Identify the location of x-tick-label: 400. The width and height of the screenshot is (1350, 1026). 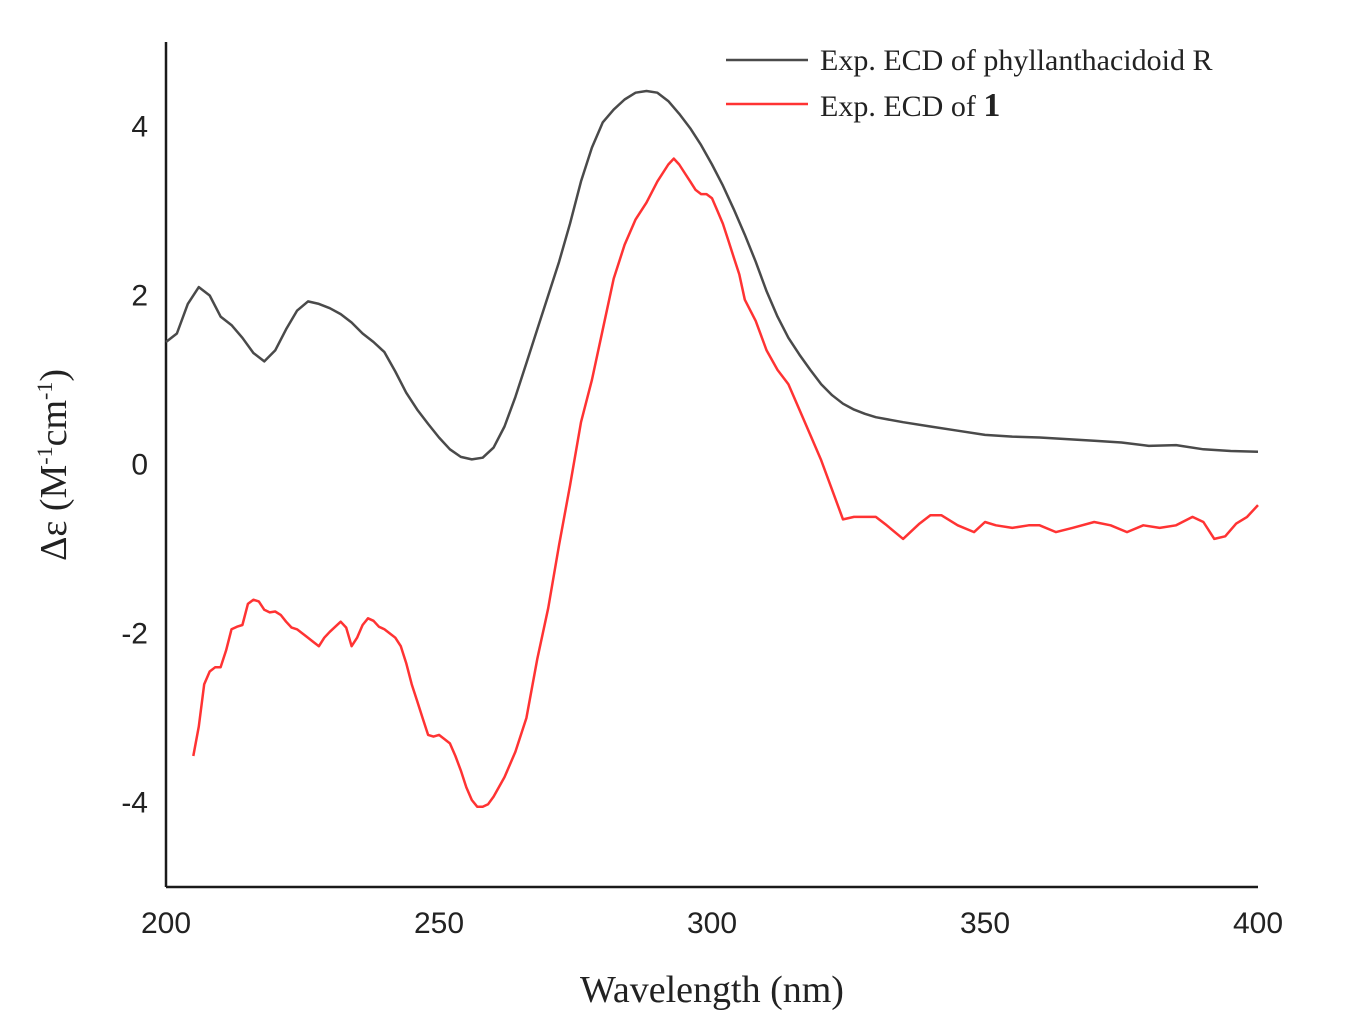
(1258, 923).